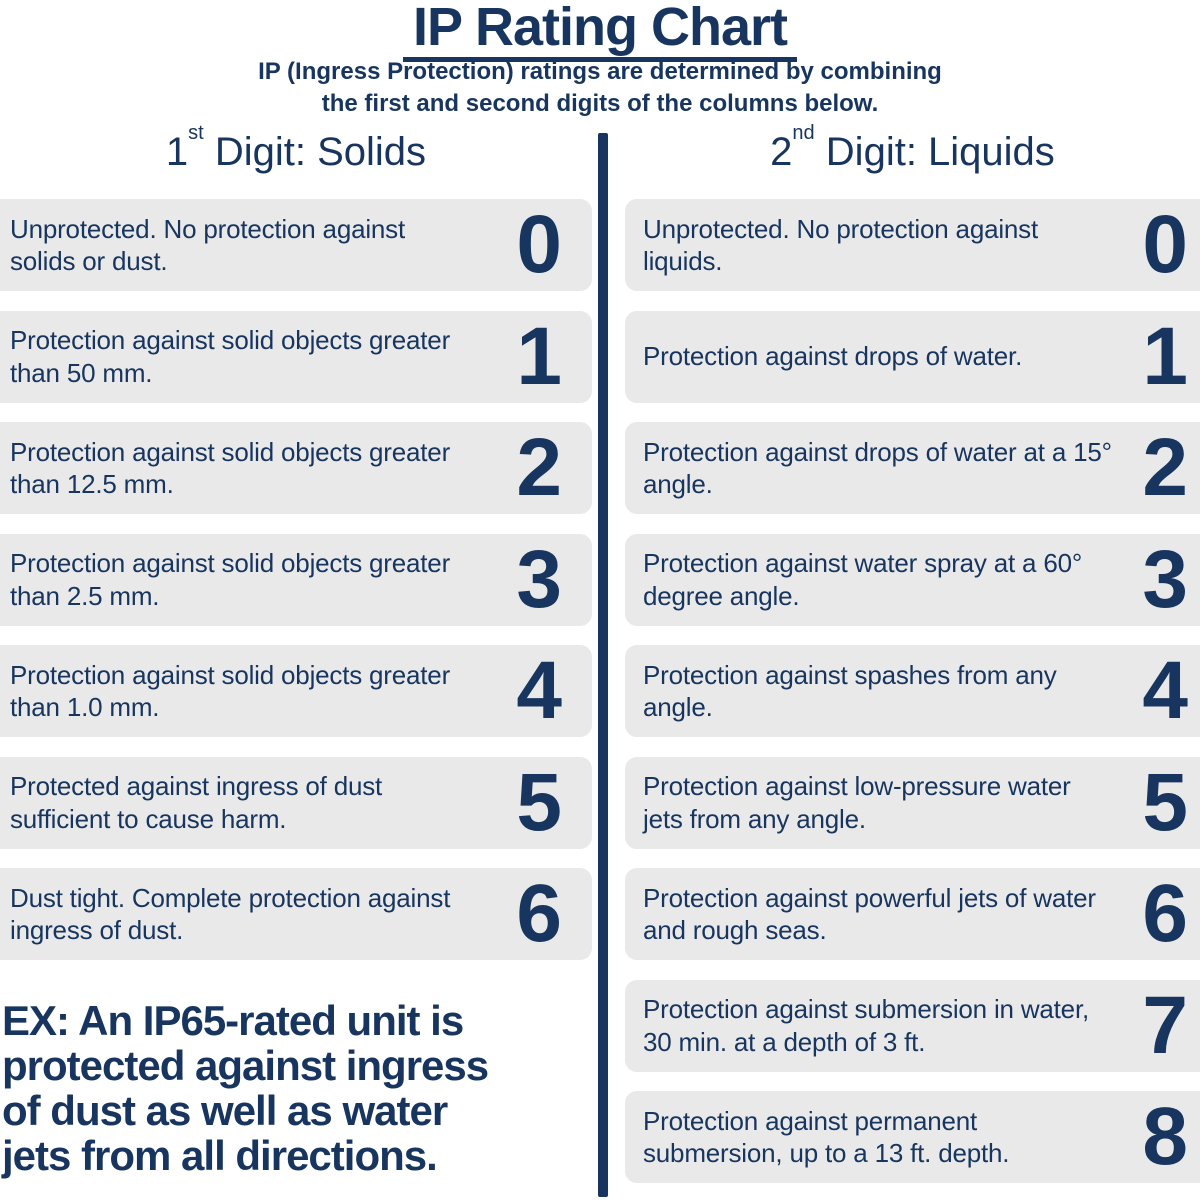  What do you see at coordinates (177, 152) in the screenshot?
I see `solids-heading-number: 1` at bounding box center [177, 152].